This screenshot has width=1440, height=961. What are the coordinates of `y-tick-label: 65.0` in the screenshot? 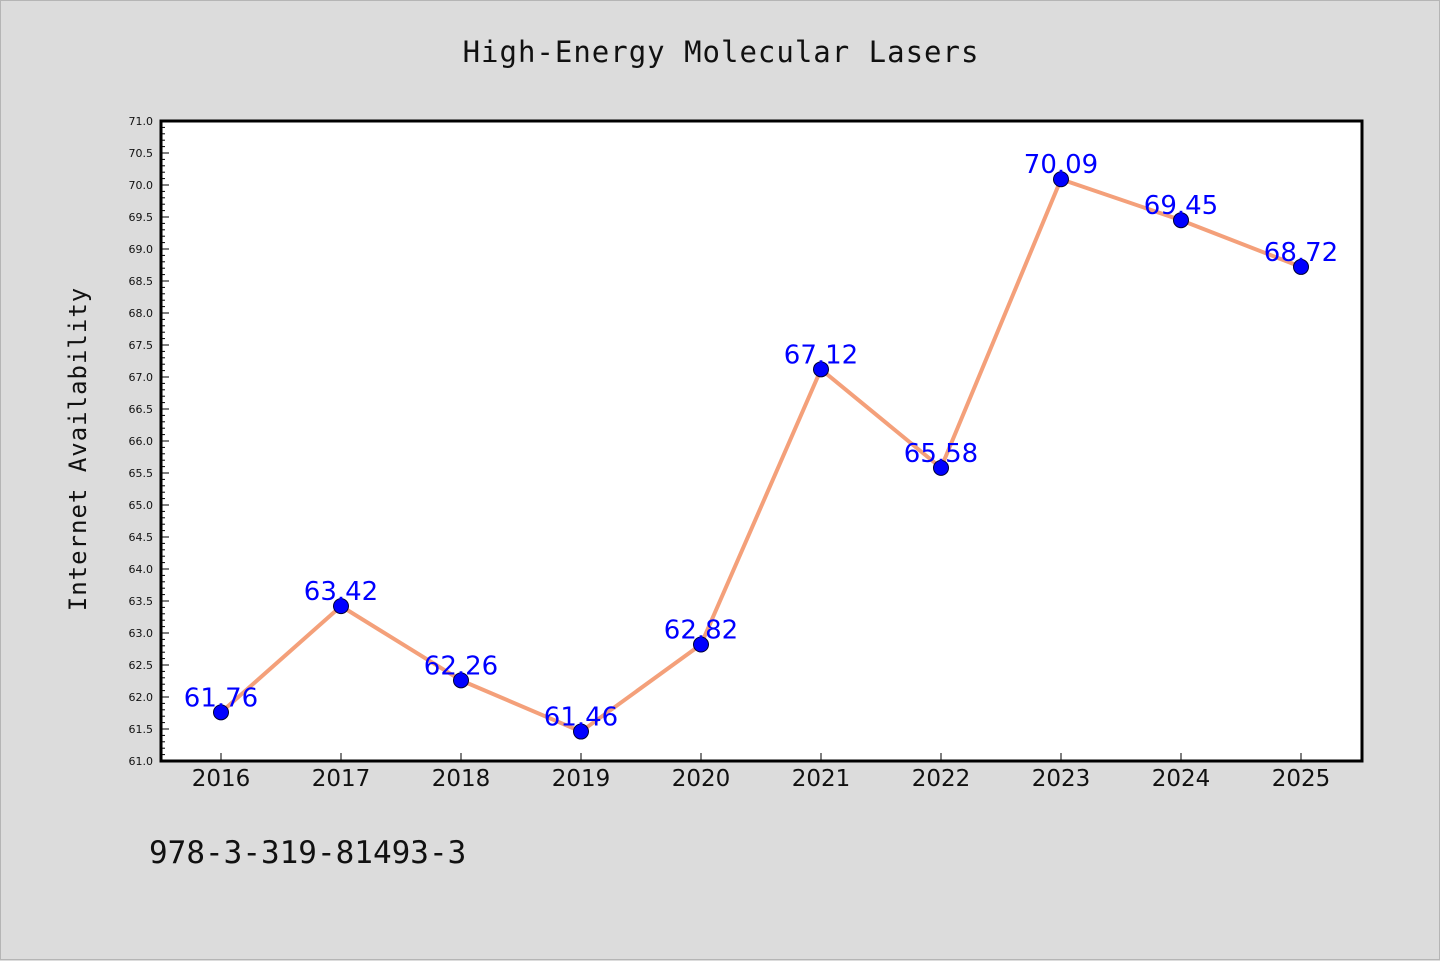 It's located at (141, 505).